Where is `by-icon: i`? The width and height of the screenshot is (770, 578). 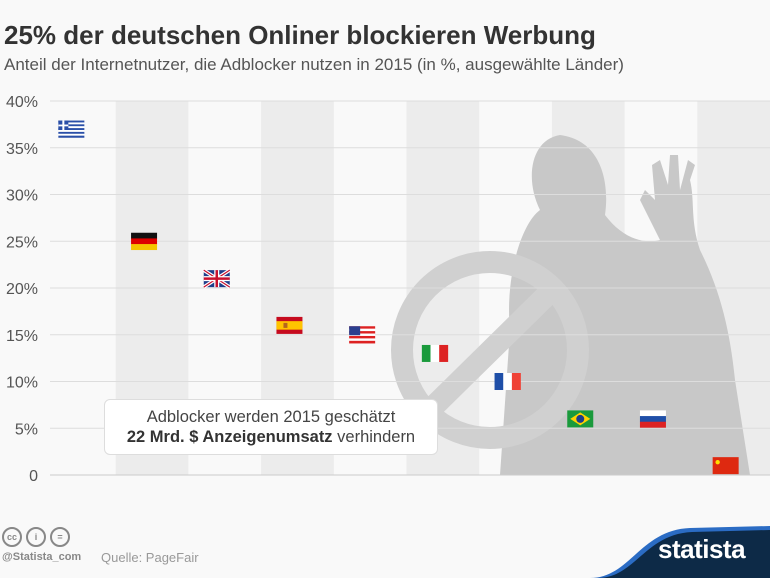 by-icon: i is located at coordinates (36, 537).